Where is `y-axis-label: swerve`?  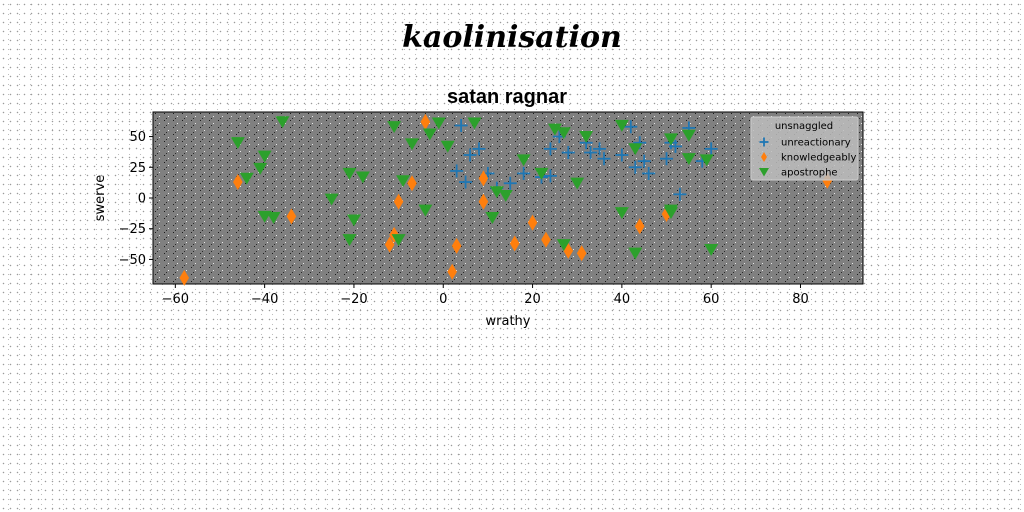 y-axis-label: swerve is located at coordinates (100, 198).